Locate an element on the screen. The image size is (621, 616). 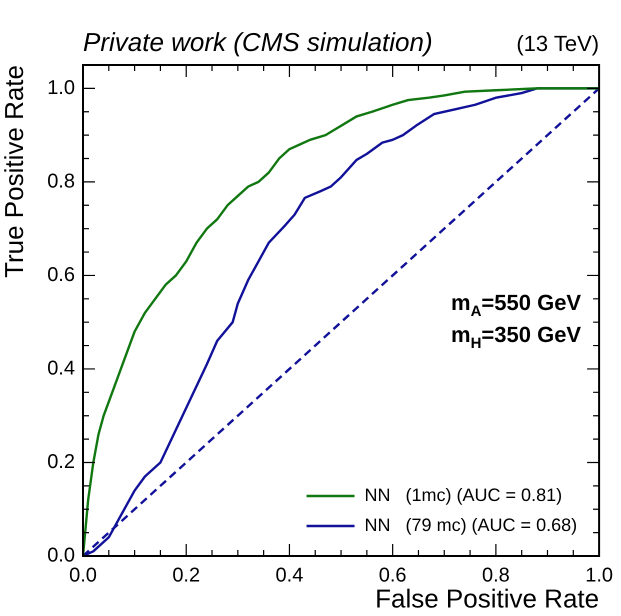
chart-subtitle: (13 TeV) is located at coordinates (558, 43).